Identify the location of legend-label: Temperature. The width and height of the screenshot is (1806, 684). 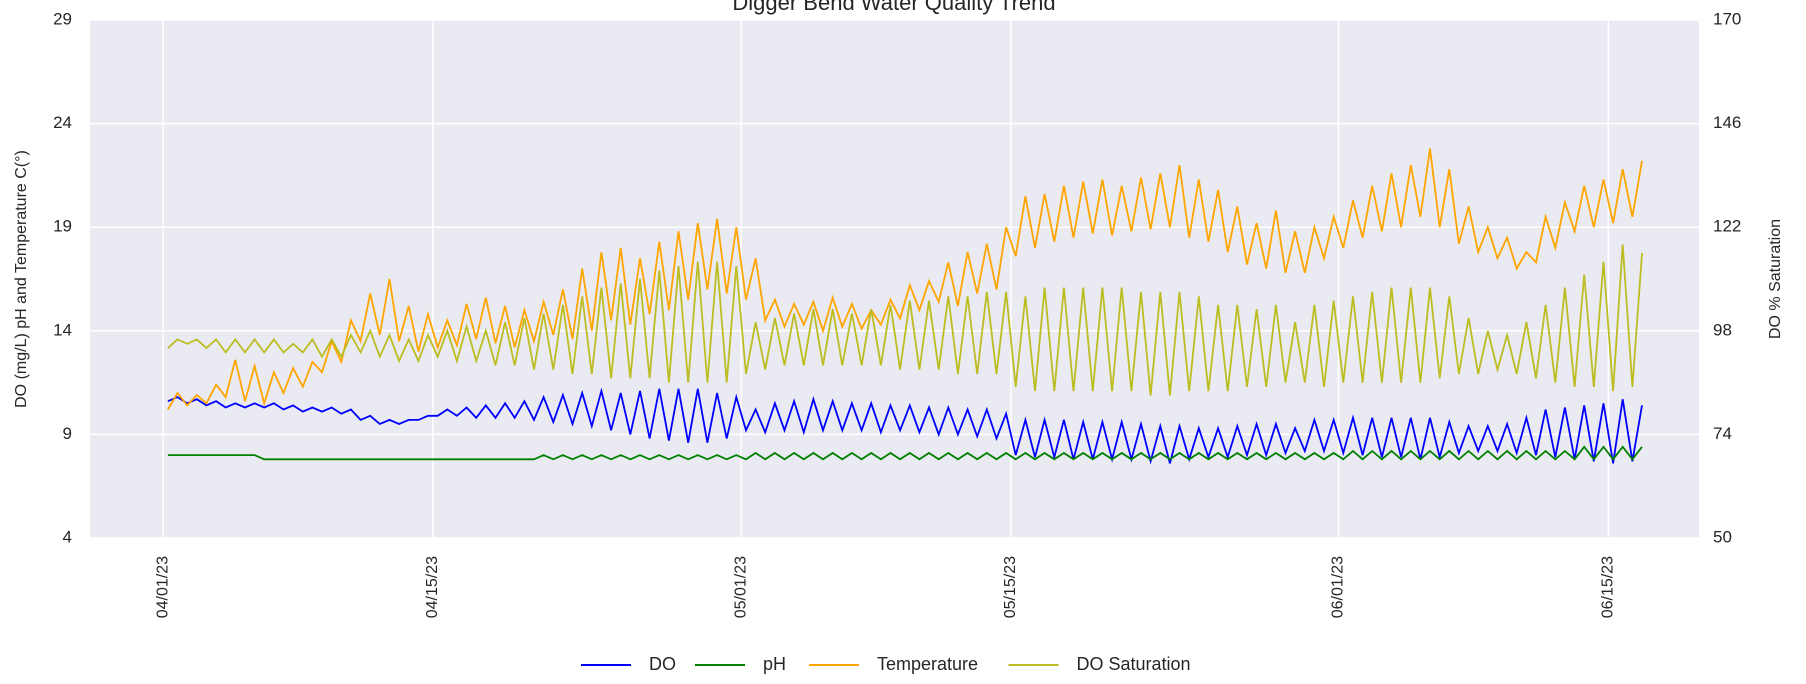
(927, 664).